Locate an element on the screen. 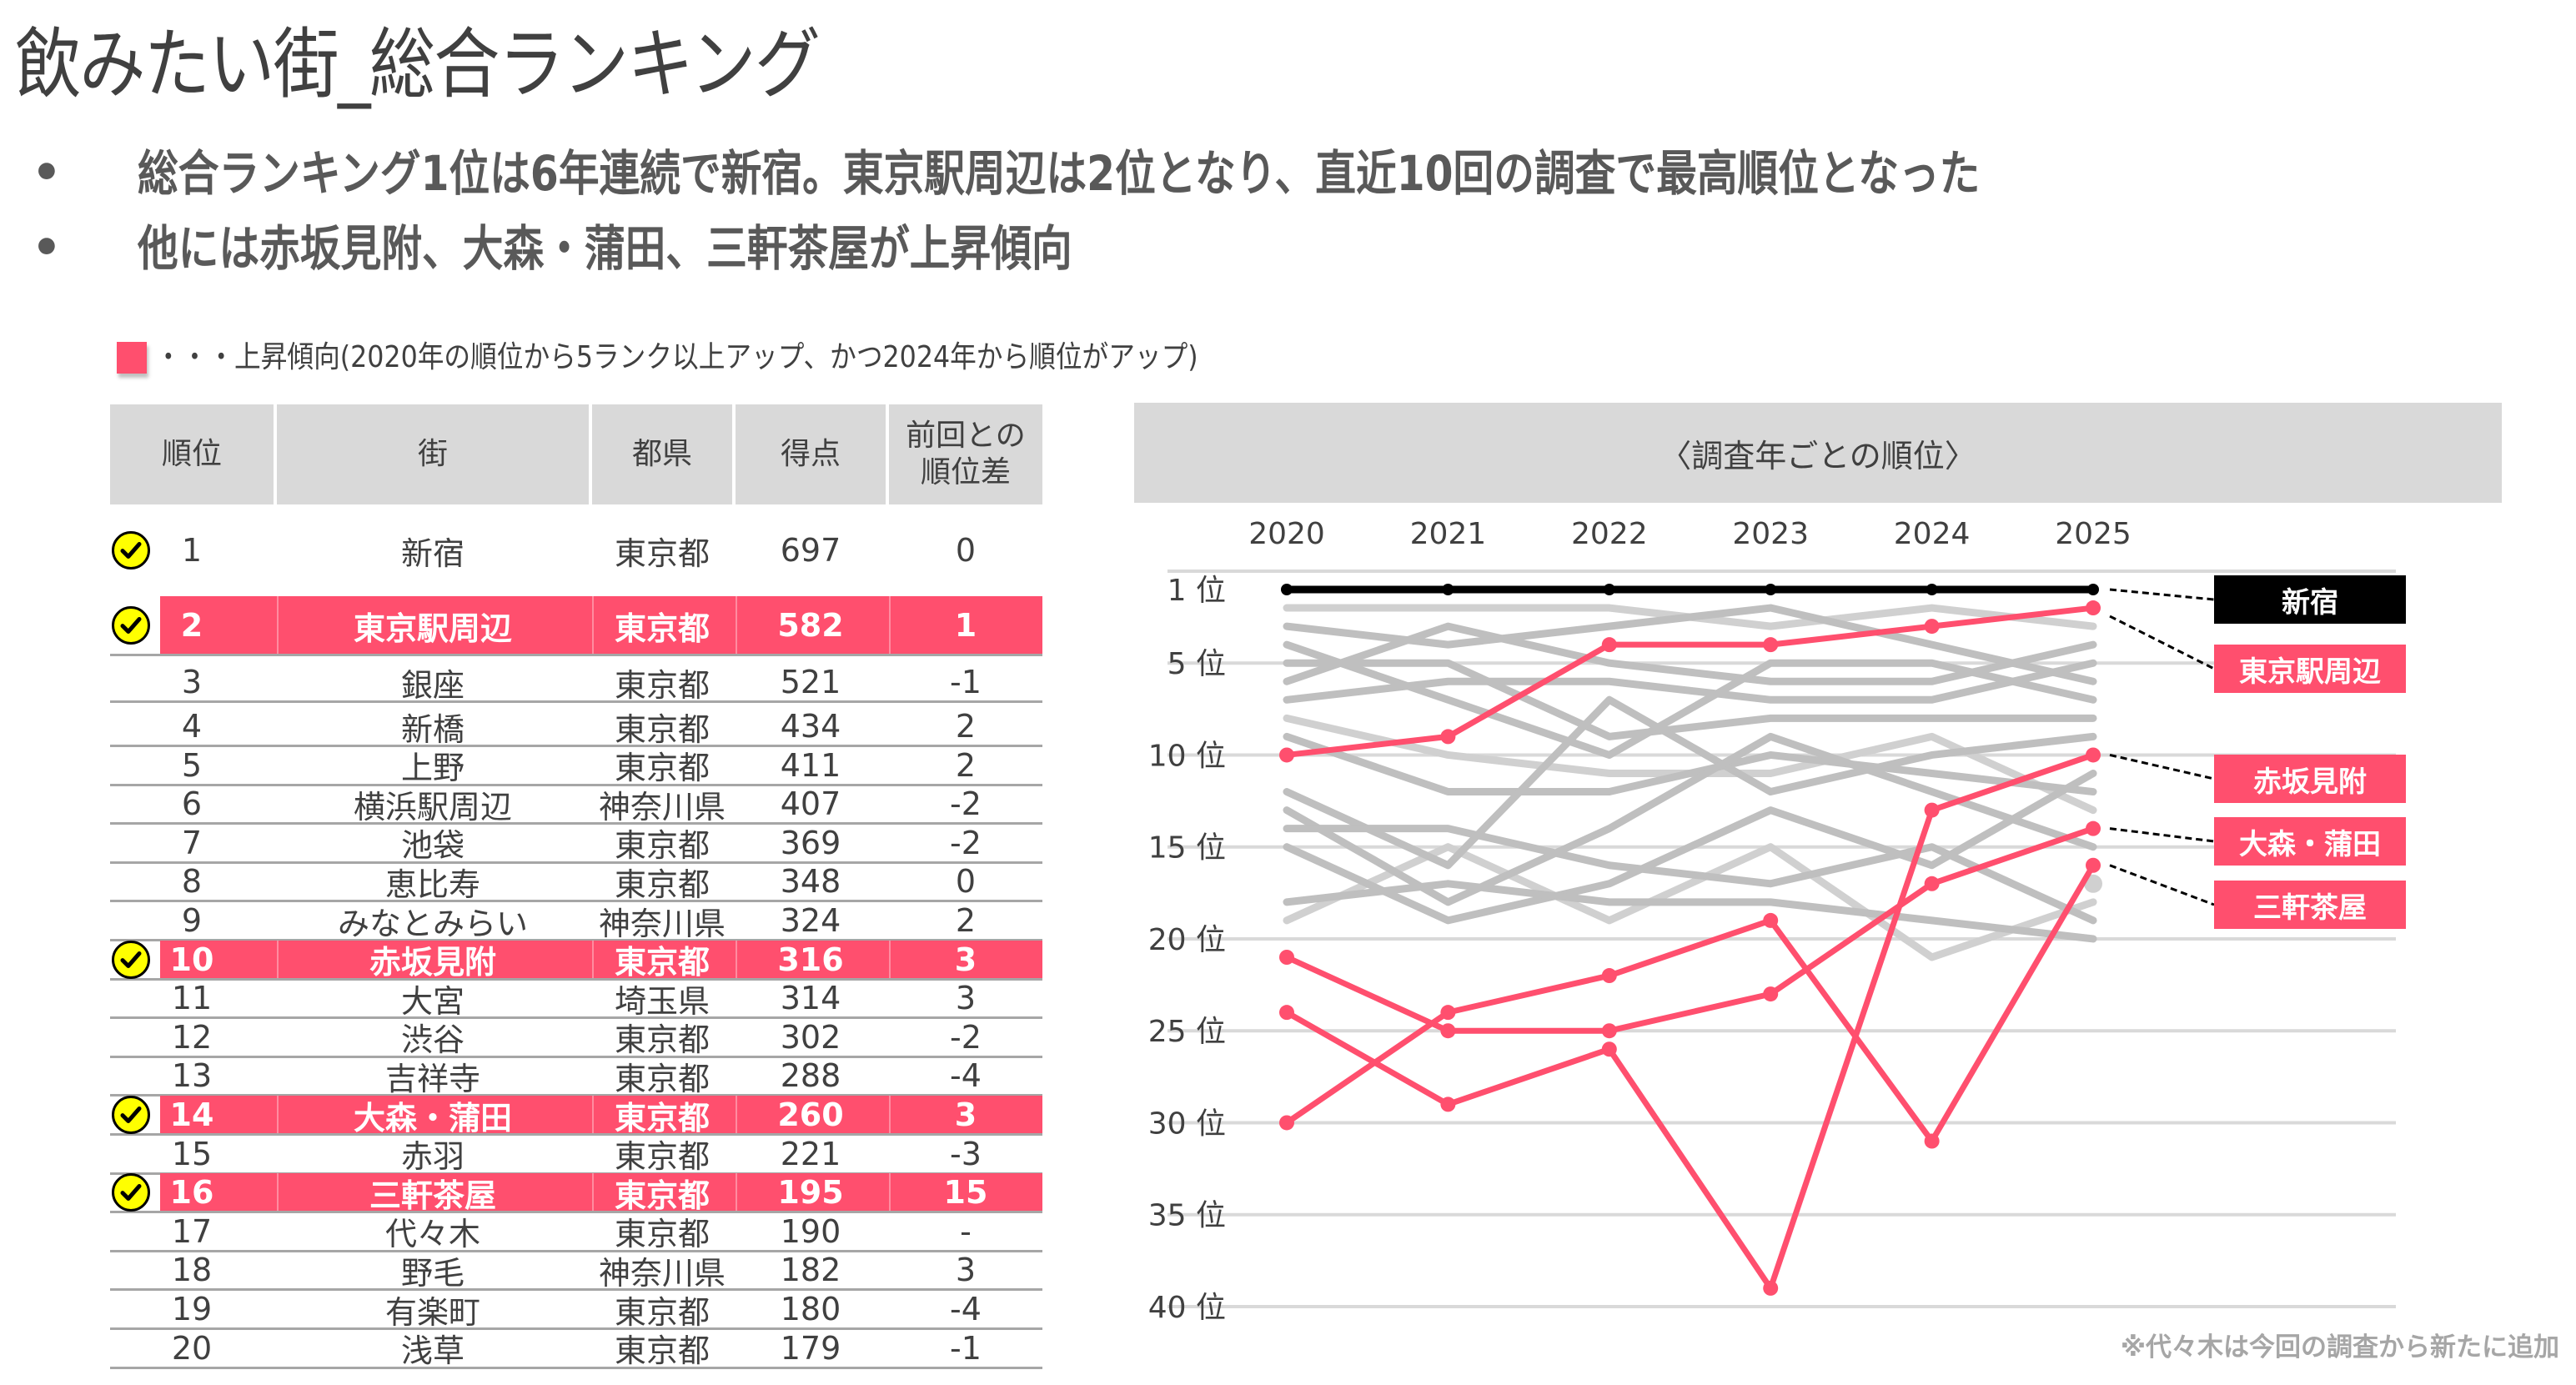  score-cell: 260 is located at coordinates (810, 1114).